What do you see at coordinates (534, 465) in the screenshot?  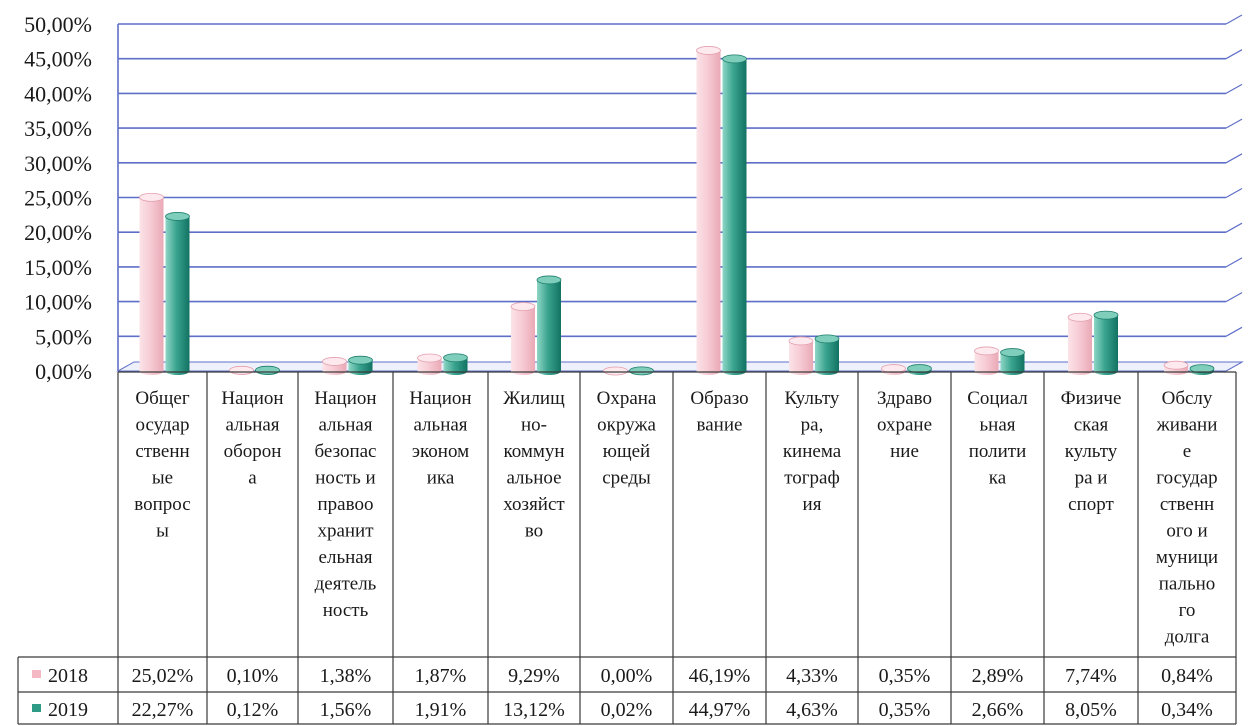 I see `category-label: Жилищ но-коммун альное хозяйст во` at bounding box center [534, 465].